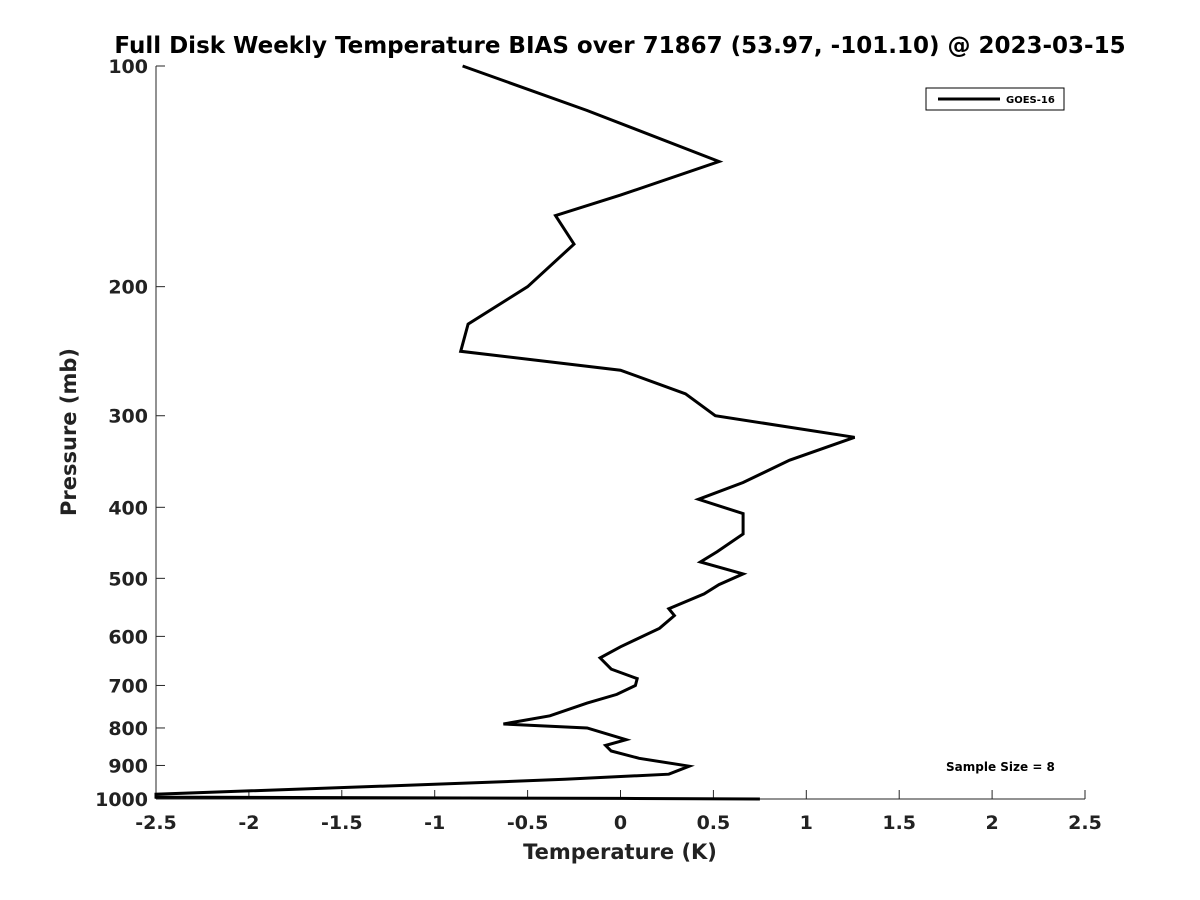  What do you see at coordinates (434, 823) in the screenshot?
I see `x-tick-label: -1` at bounding box center [434, 823].